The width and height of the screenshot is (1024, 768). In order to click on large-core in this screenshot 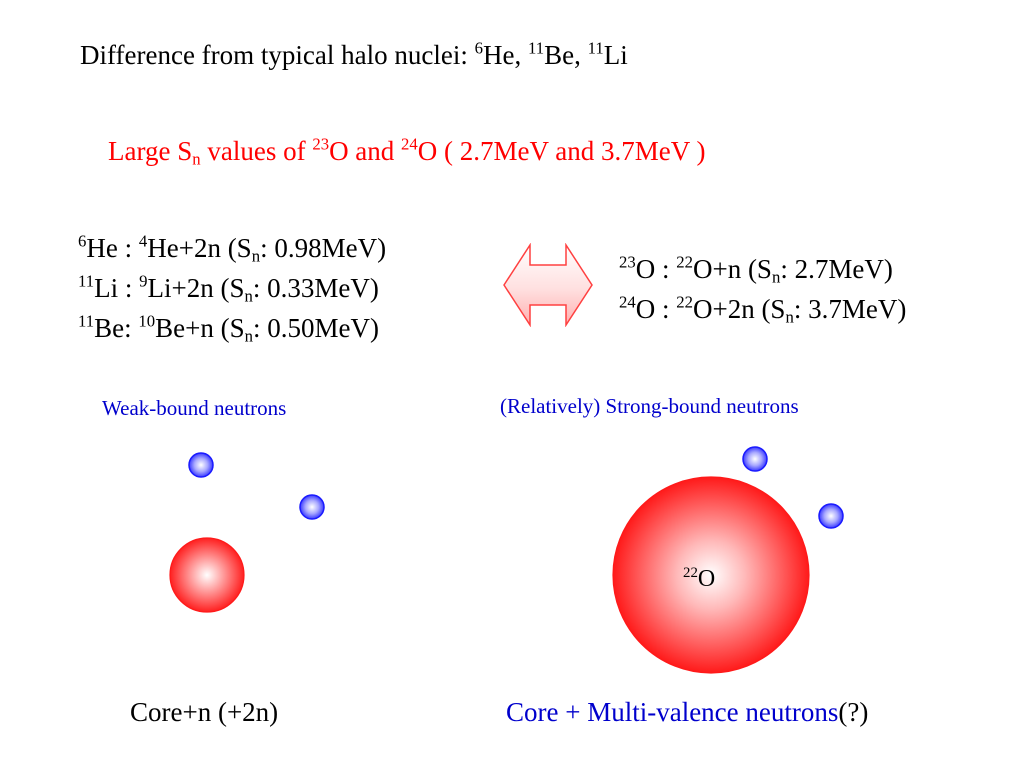, I will do `click(711, 575)`.